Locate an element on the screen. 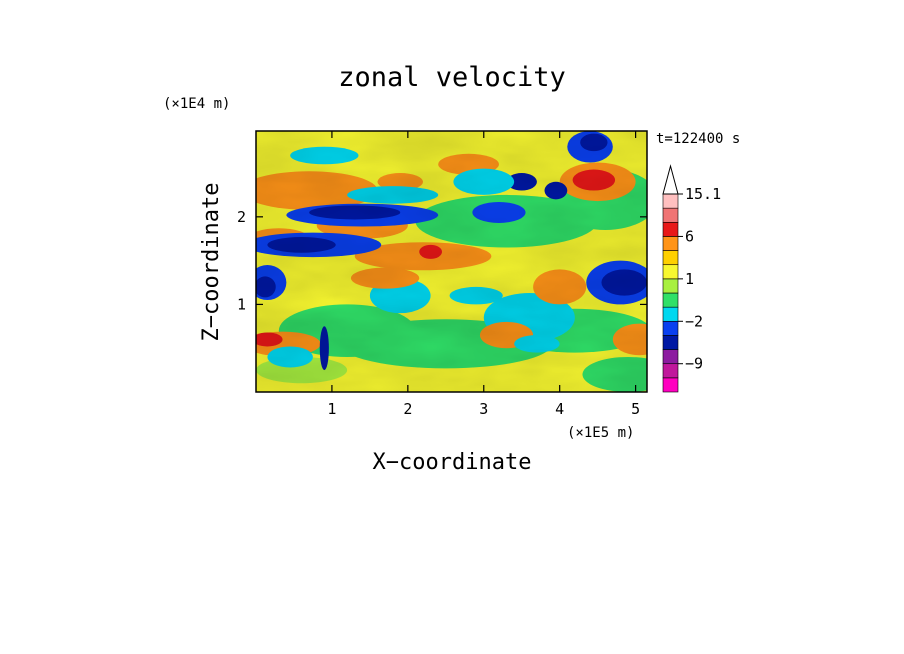 This screenshot has width=904, height=654. y-tick-label: 2 is located at coordinates (241, 217).